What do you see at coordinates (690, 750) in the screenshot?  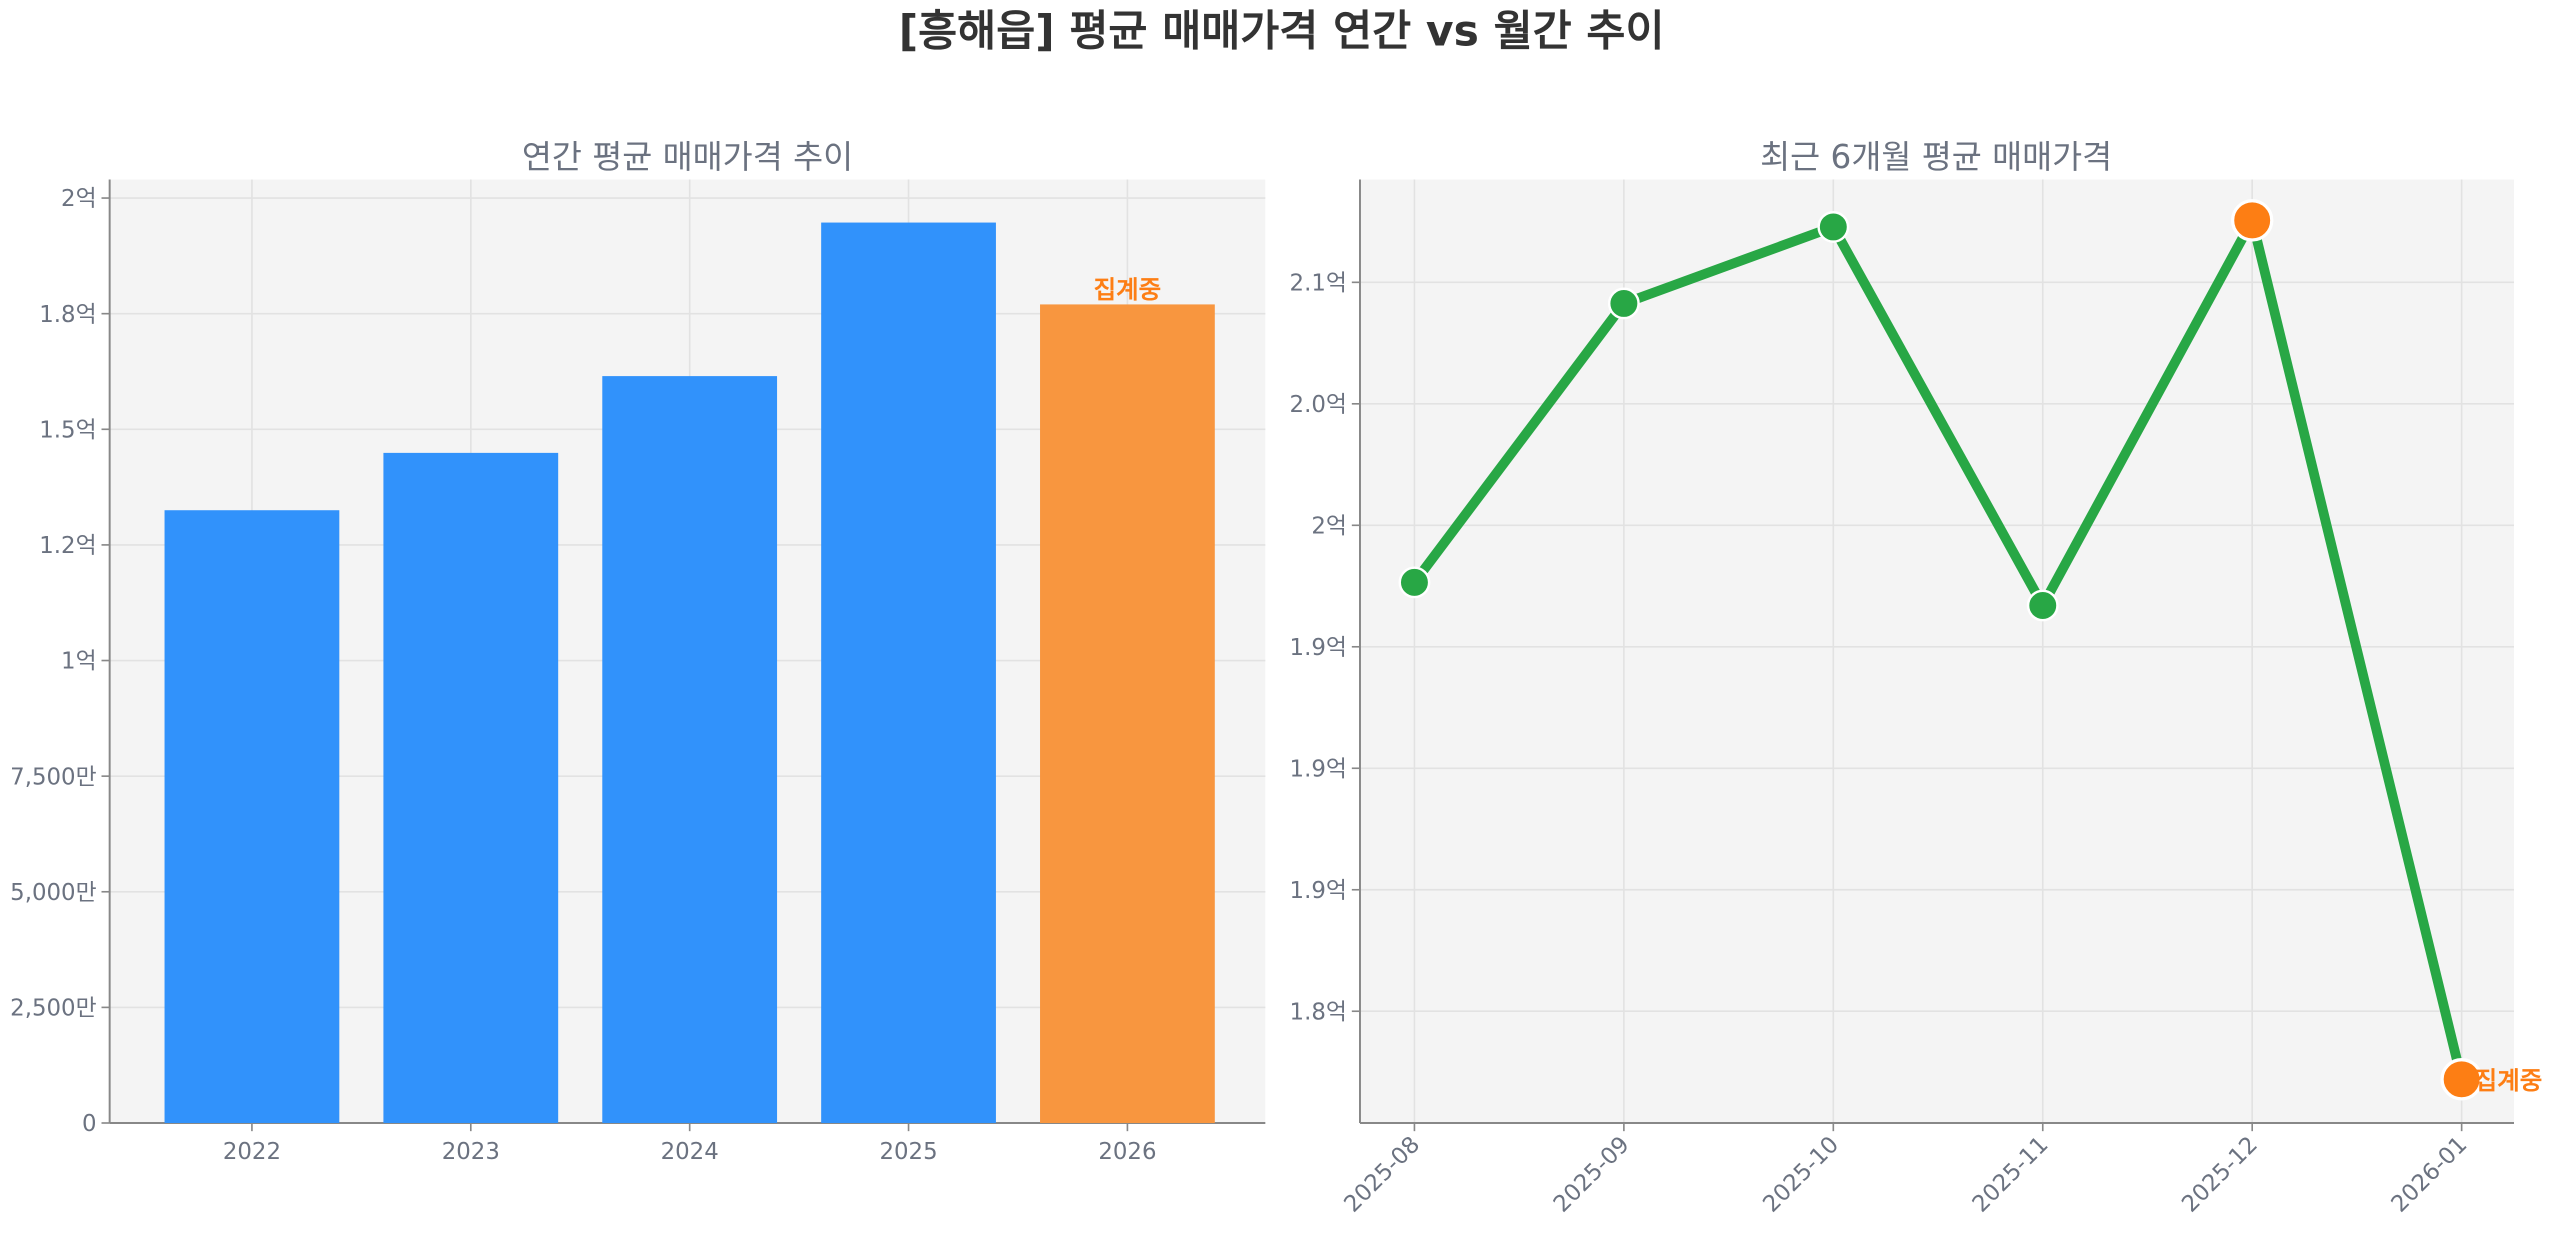 I see `bar-2024` at bounding box center [690, 750].